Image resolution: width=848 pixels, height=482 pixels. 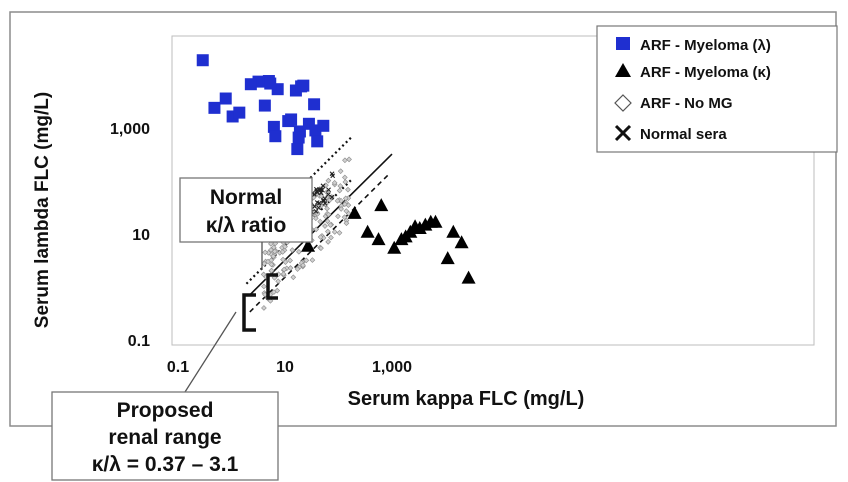 What do you see at coordinates (686, 103) in the screenshot?
I see `legend-label-no-mg: ARF - No MG` at bounding box center [686, 103].